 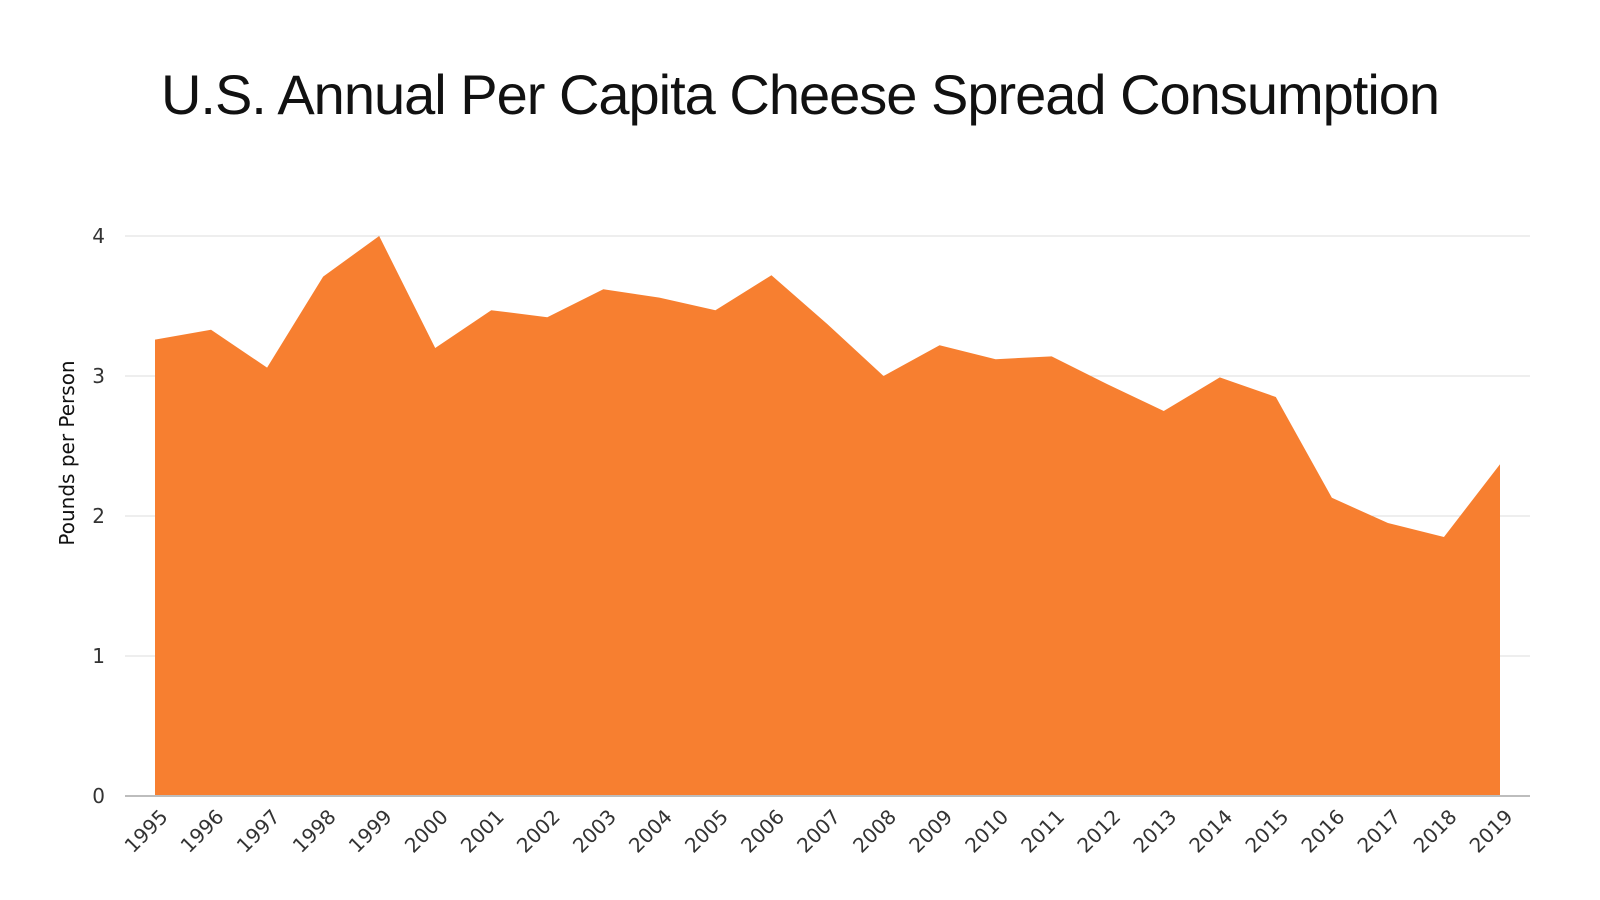 I want to click on x-tick-label: 2011, so click(x=1042, y=831).